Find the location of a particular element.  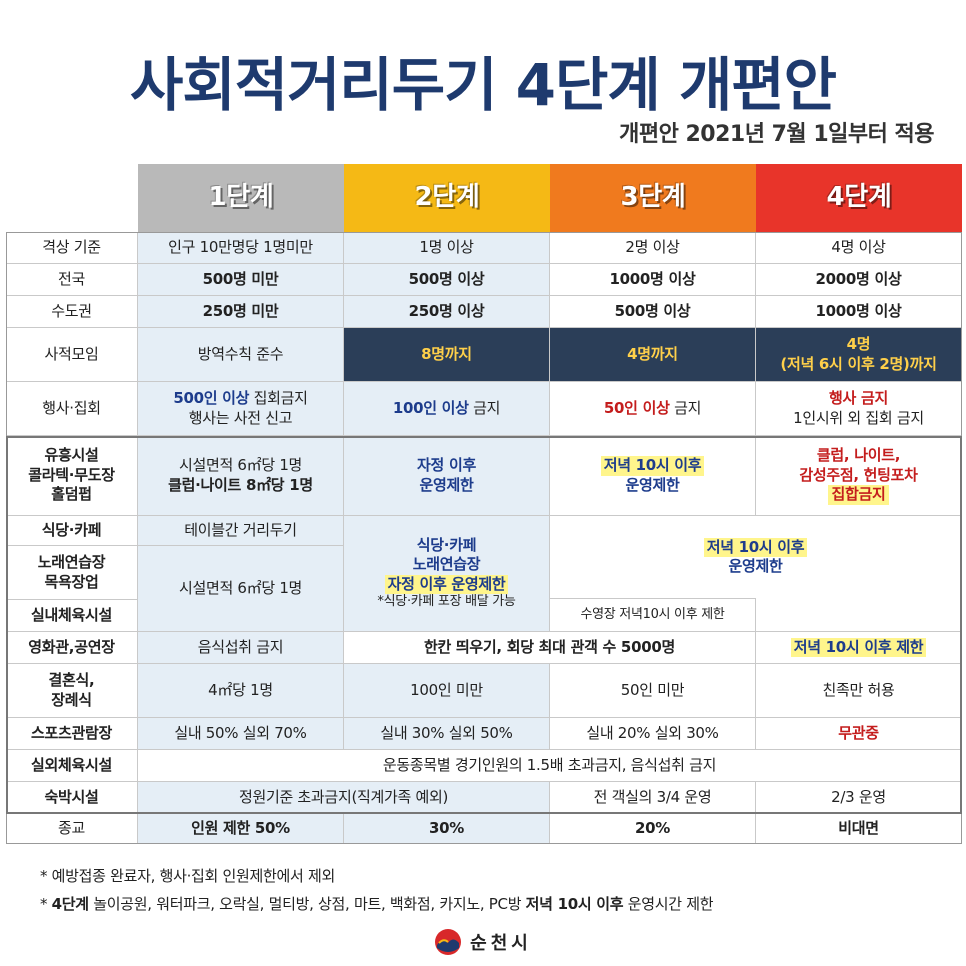

stage-2-header: 2단계 is located at coordinates (447, 198).